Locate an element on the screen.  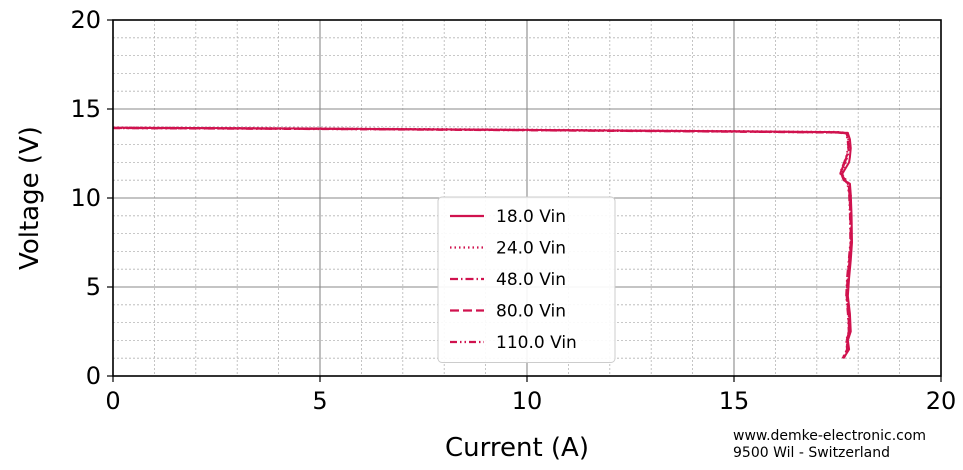
footer-website: www.demke-electronic.com is located at coordinates (829, 436).